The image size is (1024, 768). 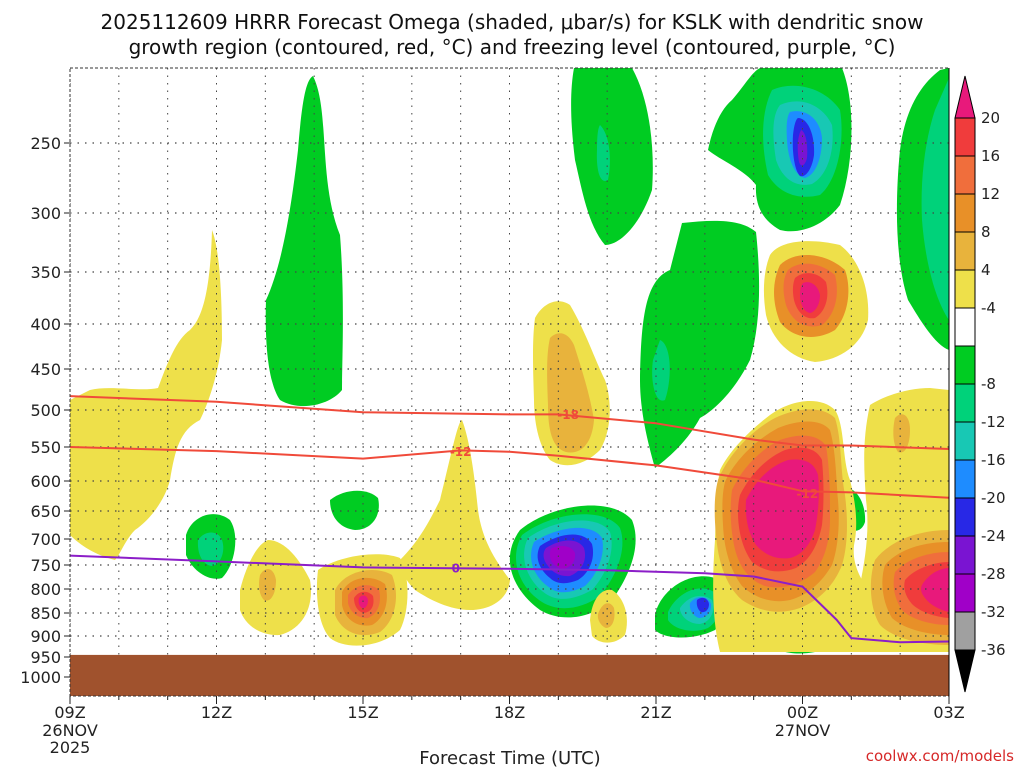 I want to click on y-tick-label-1000: 1000, so click(x=40, y=677).